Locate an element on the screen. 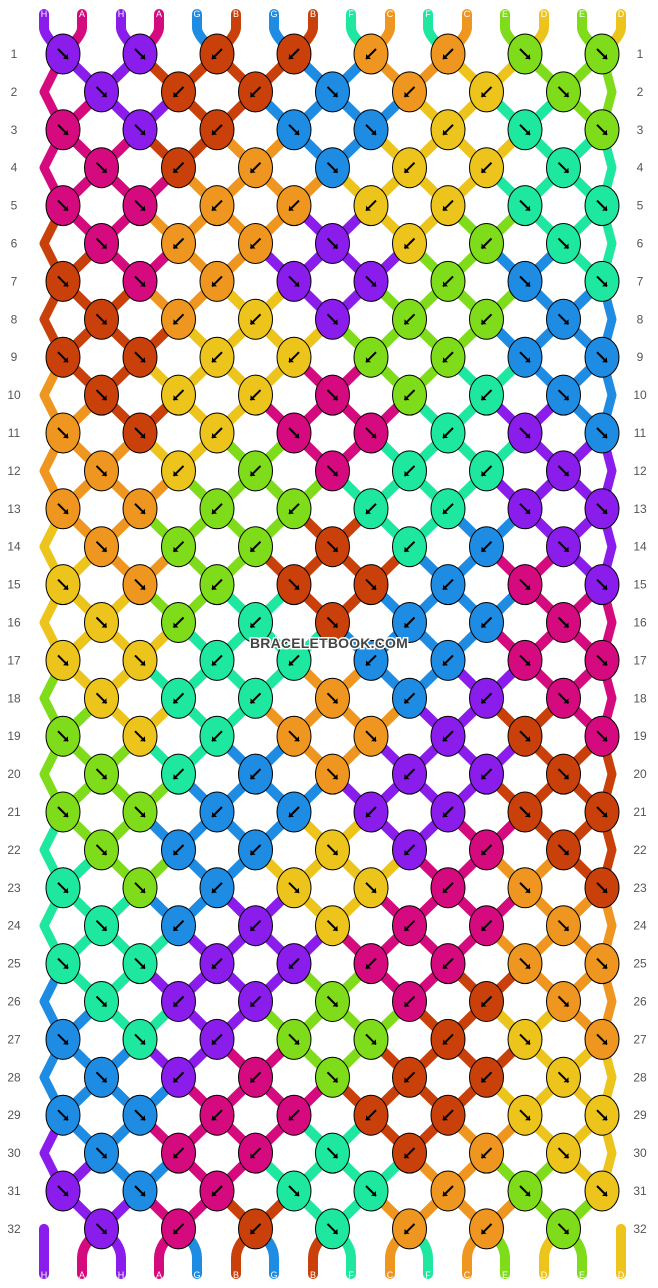 The width and height of the screenshot is (658, 1288). bottom-strand-label: G is located at coordinates (273, 1275).